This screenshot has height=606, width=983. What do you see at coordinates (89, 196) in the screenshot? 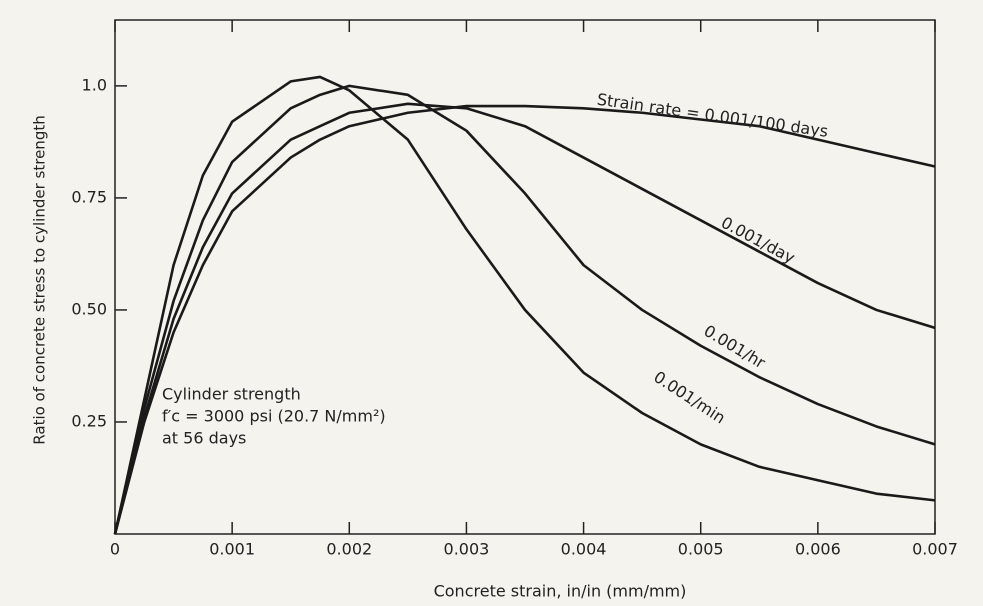
I see `y-tick-label: 0.75` at bounding box center [89, 196].